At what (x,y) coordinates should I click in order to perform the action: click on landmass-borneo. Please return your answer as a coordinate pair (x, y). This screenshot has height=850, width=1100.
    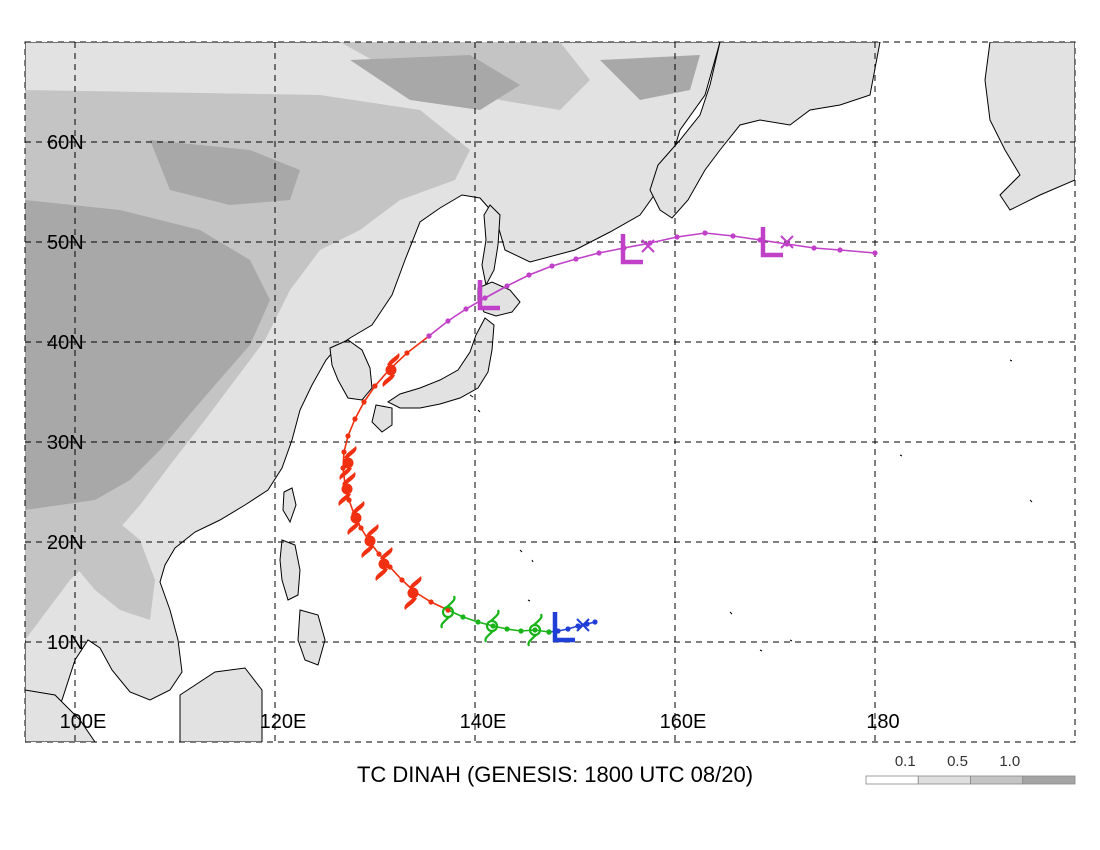
    Looking at the image, I should click on (221, 704).